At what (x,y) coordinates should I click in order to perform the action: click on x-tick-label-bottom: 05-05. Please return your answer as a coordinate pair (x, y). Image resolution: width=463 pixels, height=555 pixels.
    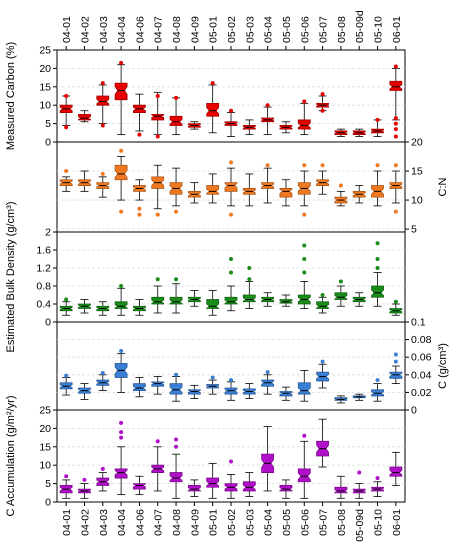
    Looking at the image, I should click on (287, 522).